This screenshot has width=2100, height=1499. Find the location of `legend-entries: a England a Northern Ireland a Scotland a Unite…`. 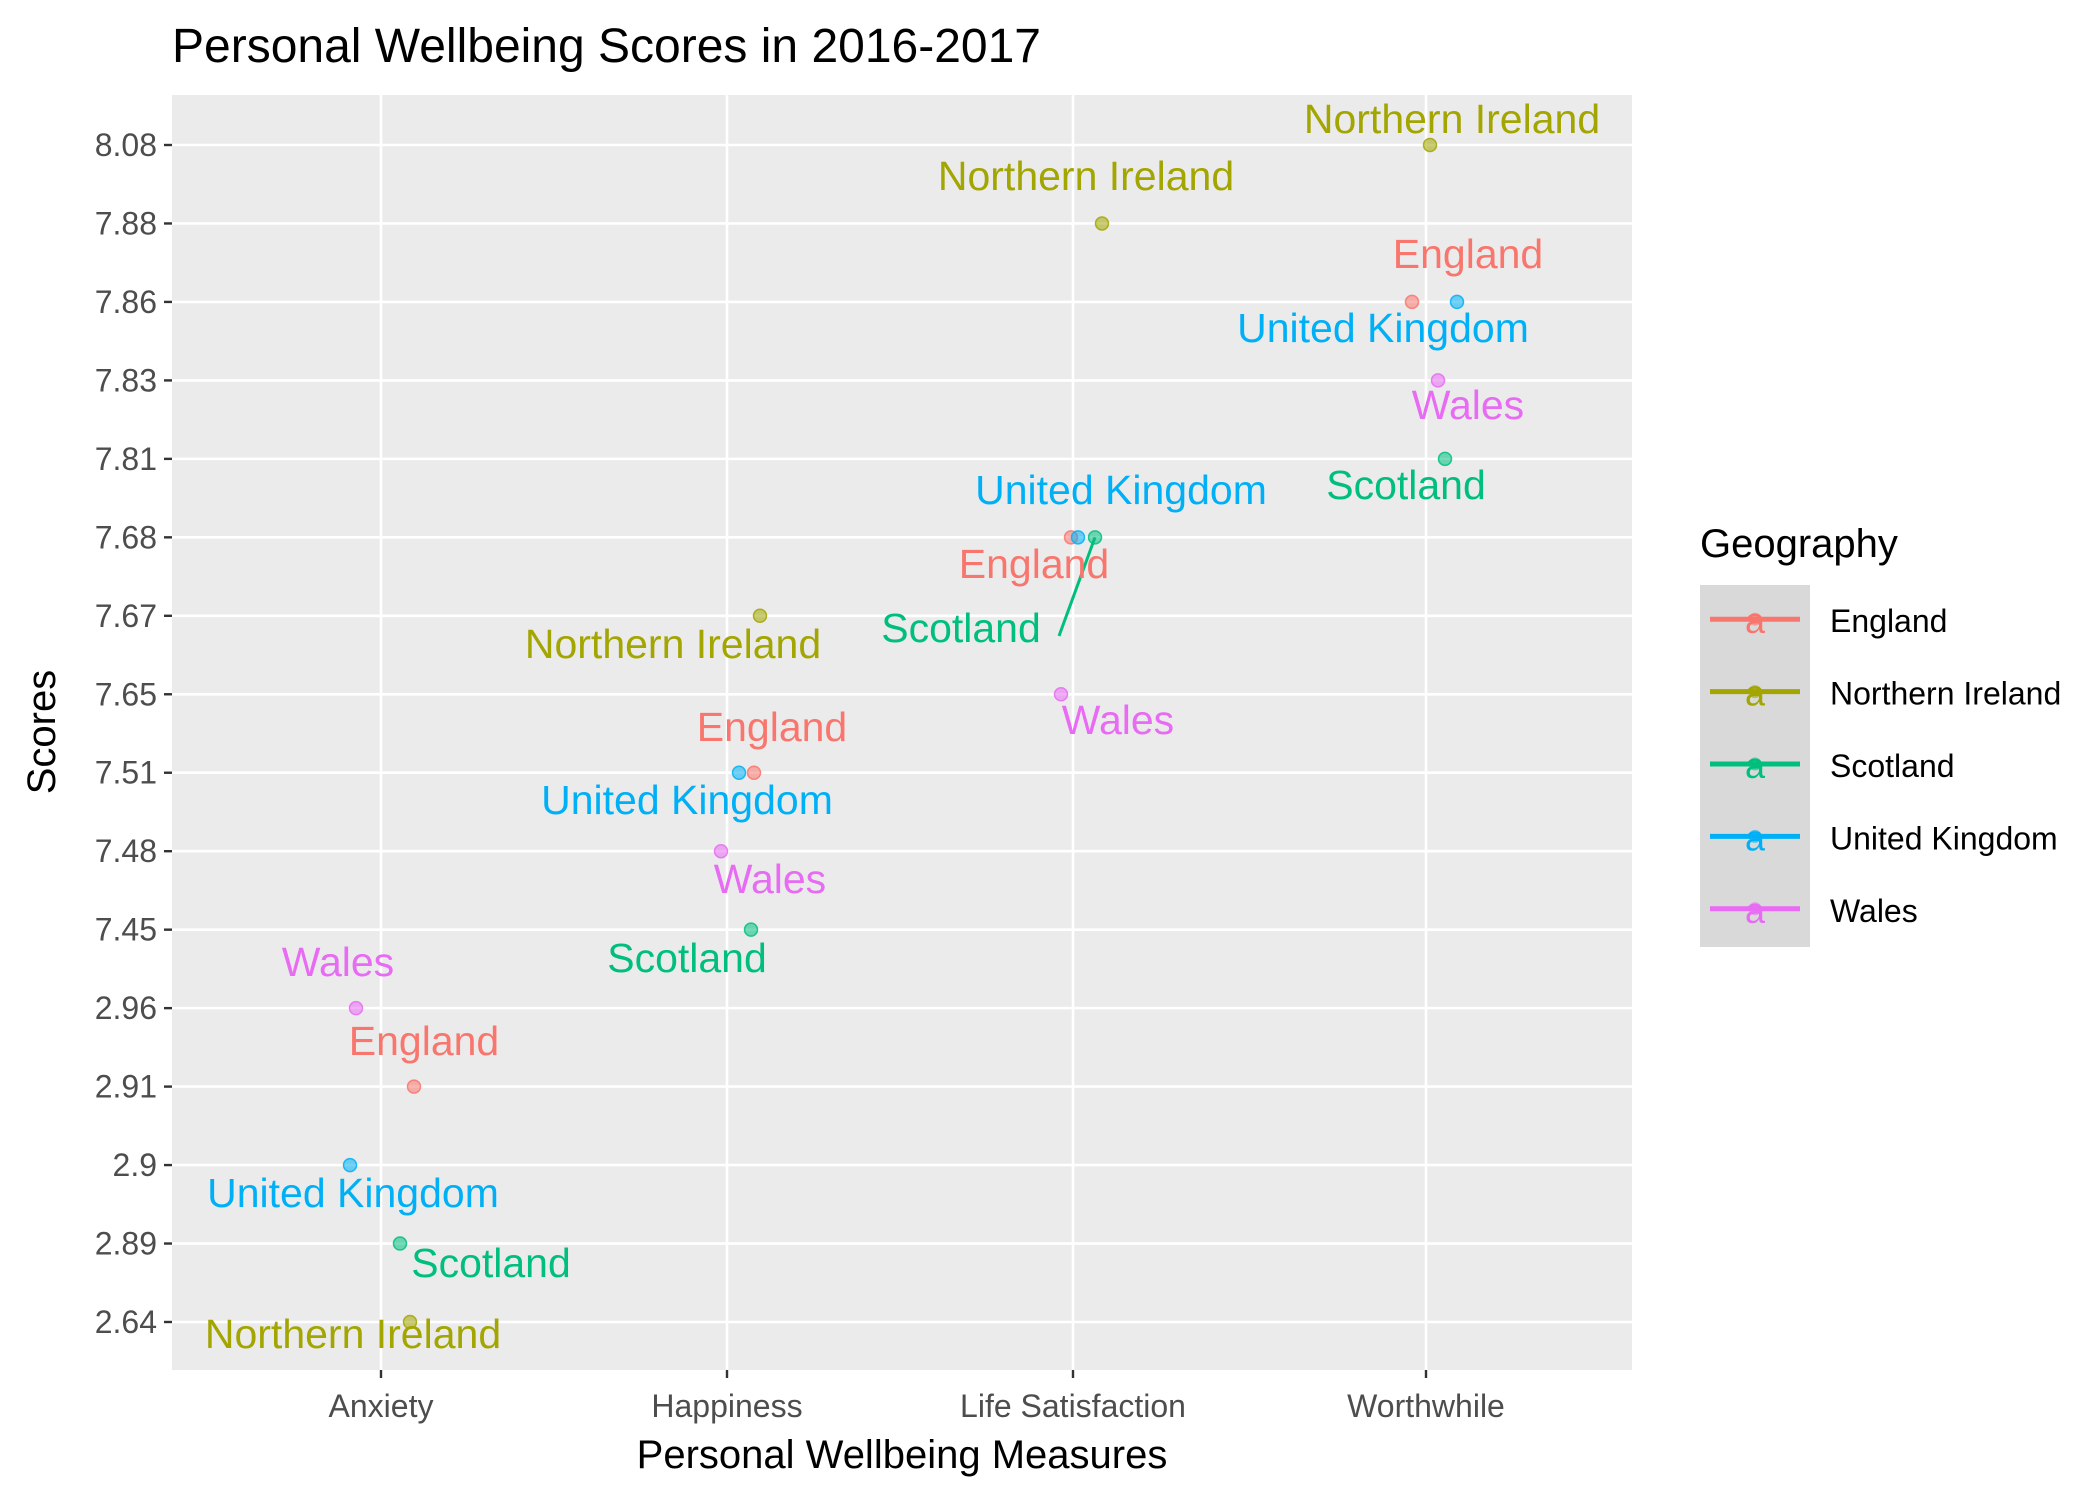

legend-entries: a England a Northern Ireland a Scotland a Unite… is located at coordinates (1885, 765).